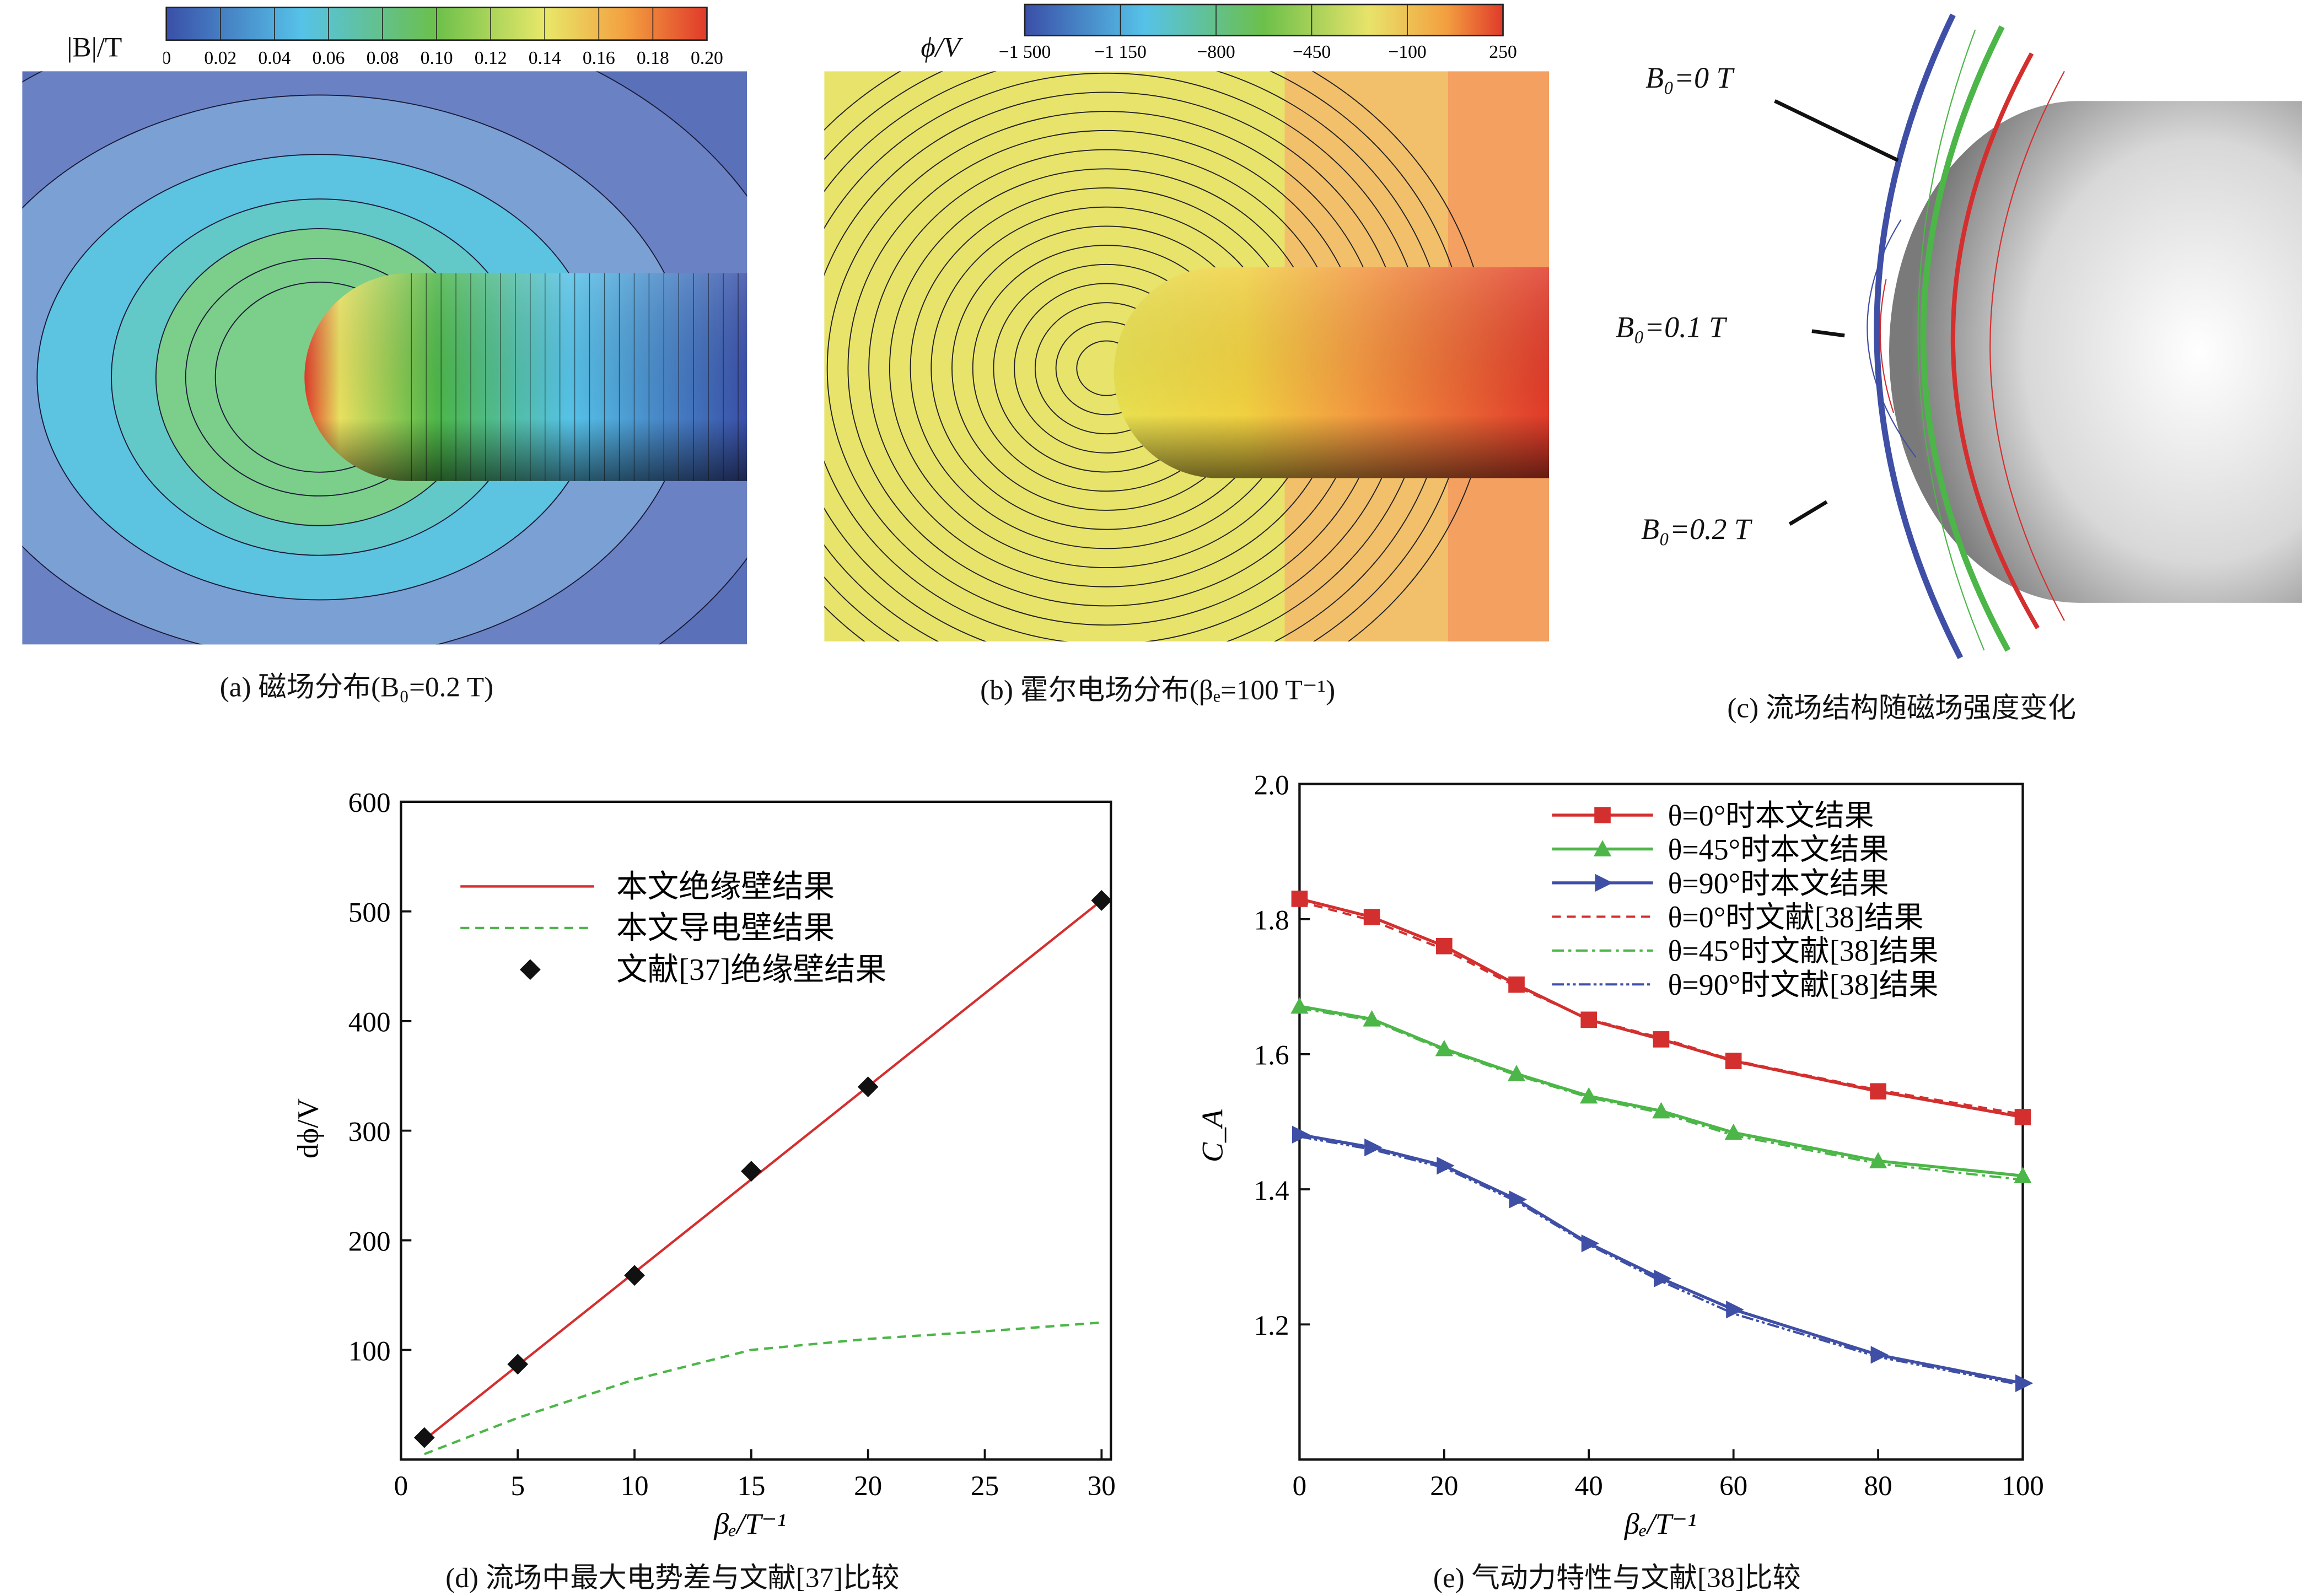  Describe the element at coordinates (1671, 328) in the screenshot. I see `label-b0-0-1: B₀=0.1 T` at that location.